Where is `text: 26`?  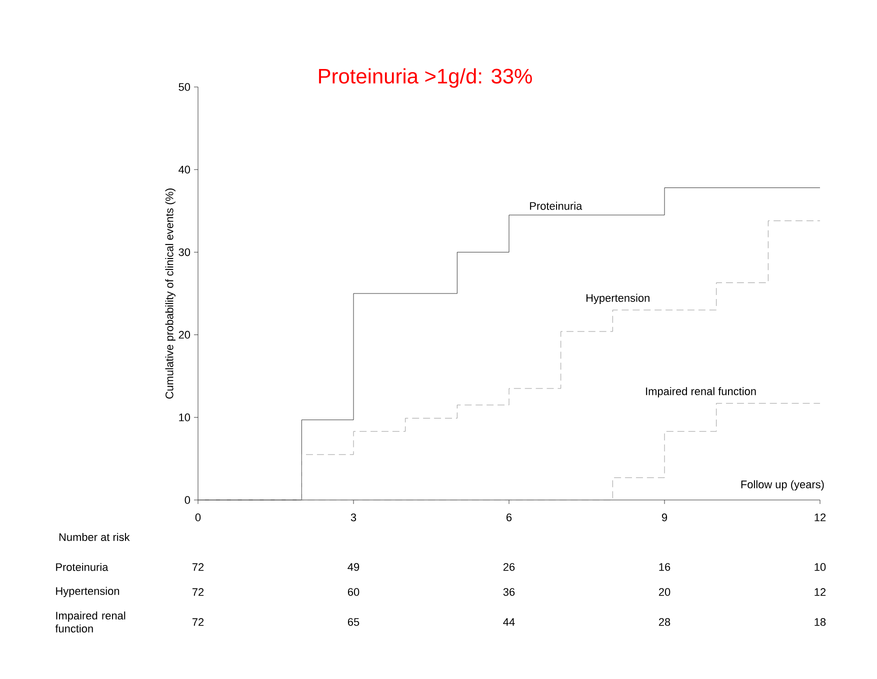 text: 26 is located at coordinates (509, 567).